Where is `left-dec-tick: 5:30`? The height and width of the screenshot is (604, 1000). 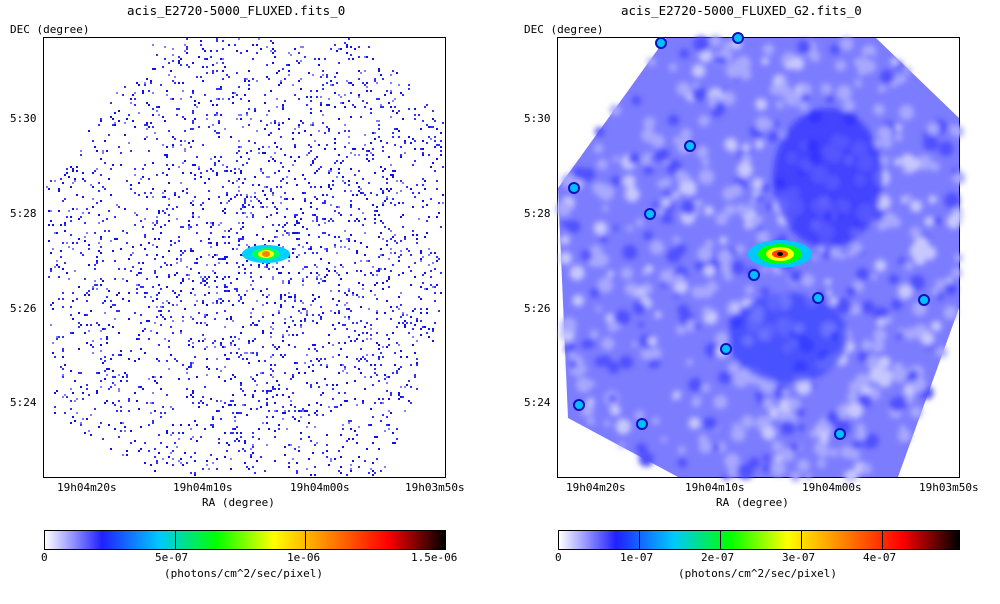
left-dec-tick: 5:30 is located at coordinates (23, 118).